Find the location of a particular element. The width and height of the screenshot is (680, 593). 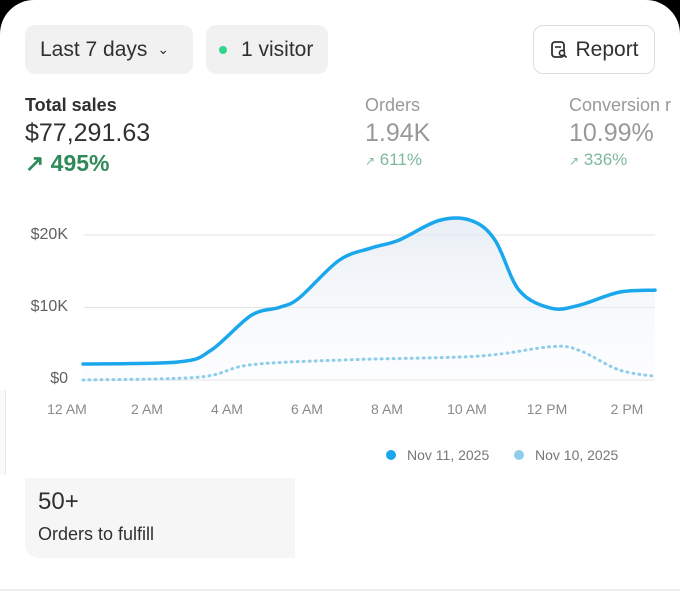

x-tick-label: 10 AM is located at coordinates (467, 409).